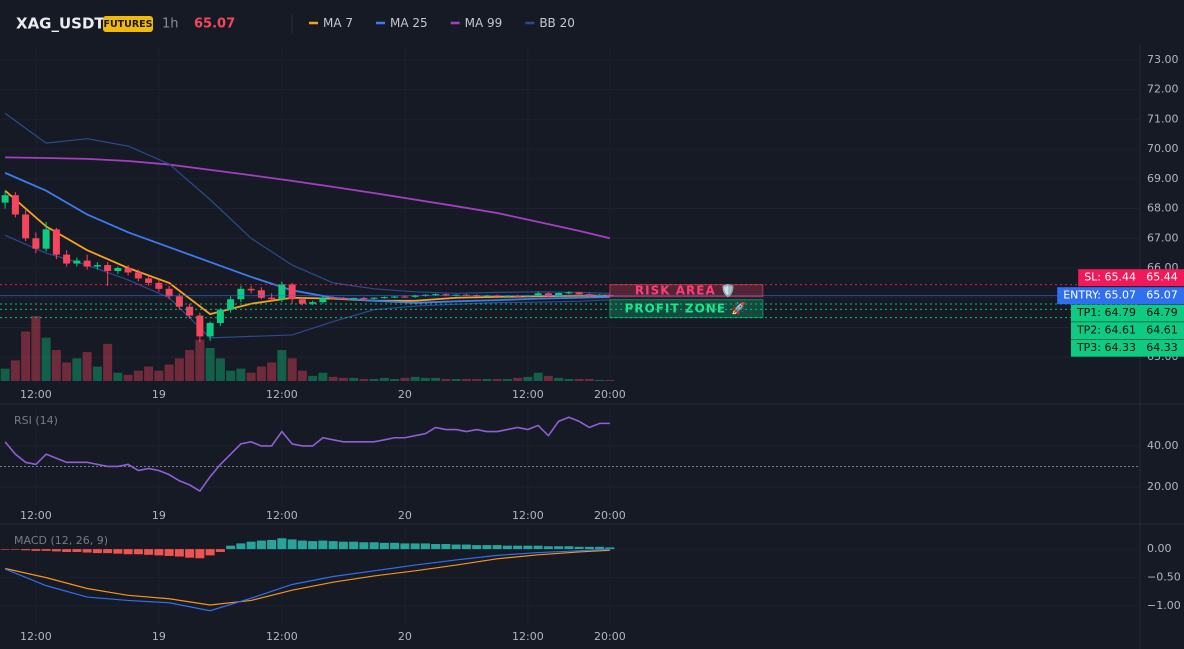 This screenshot has width=1184, height=649. I want to click on zone-label: PROFIT ZONE 🚀, so click(686, 309).